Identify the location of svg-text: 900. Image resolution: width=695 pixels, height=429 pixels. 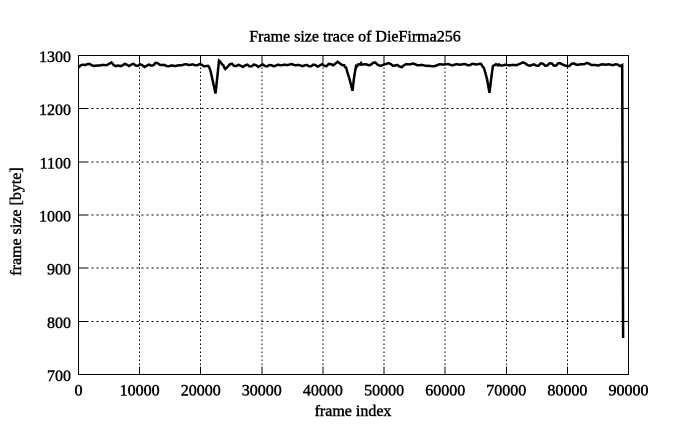
(59, 270).